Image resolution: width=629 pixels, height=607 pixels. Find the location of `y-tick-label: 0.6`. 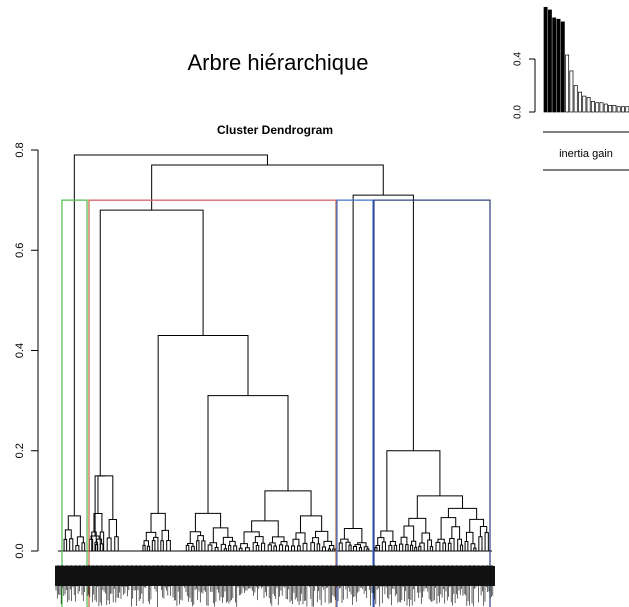

y-tick-label: 0.6 is located at coordinates (20, 250).